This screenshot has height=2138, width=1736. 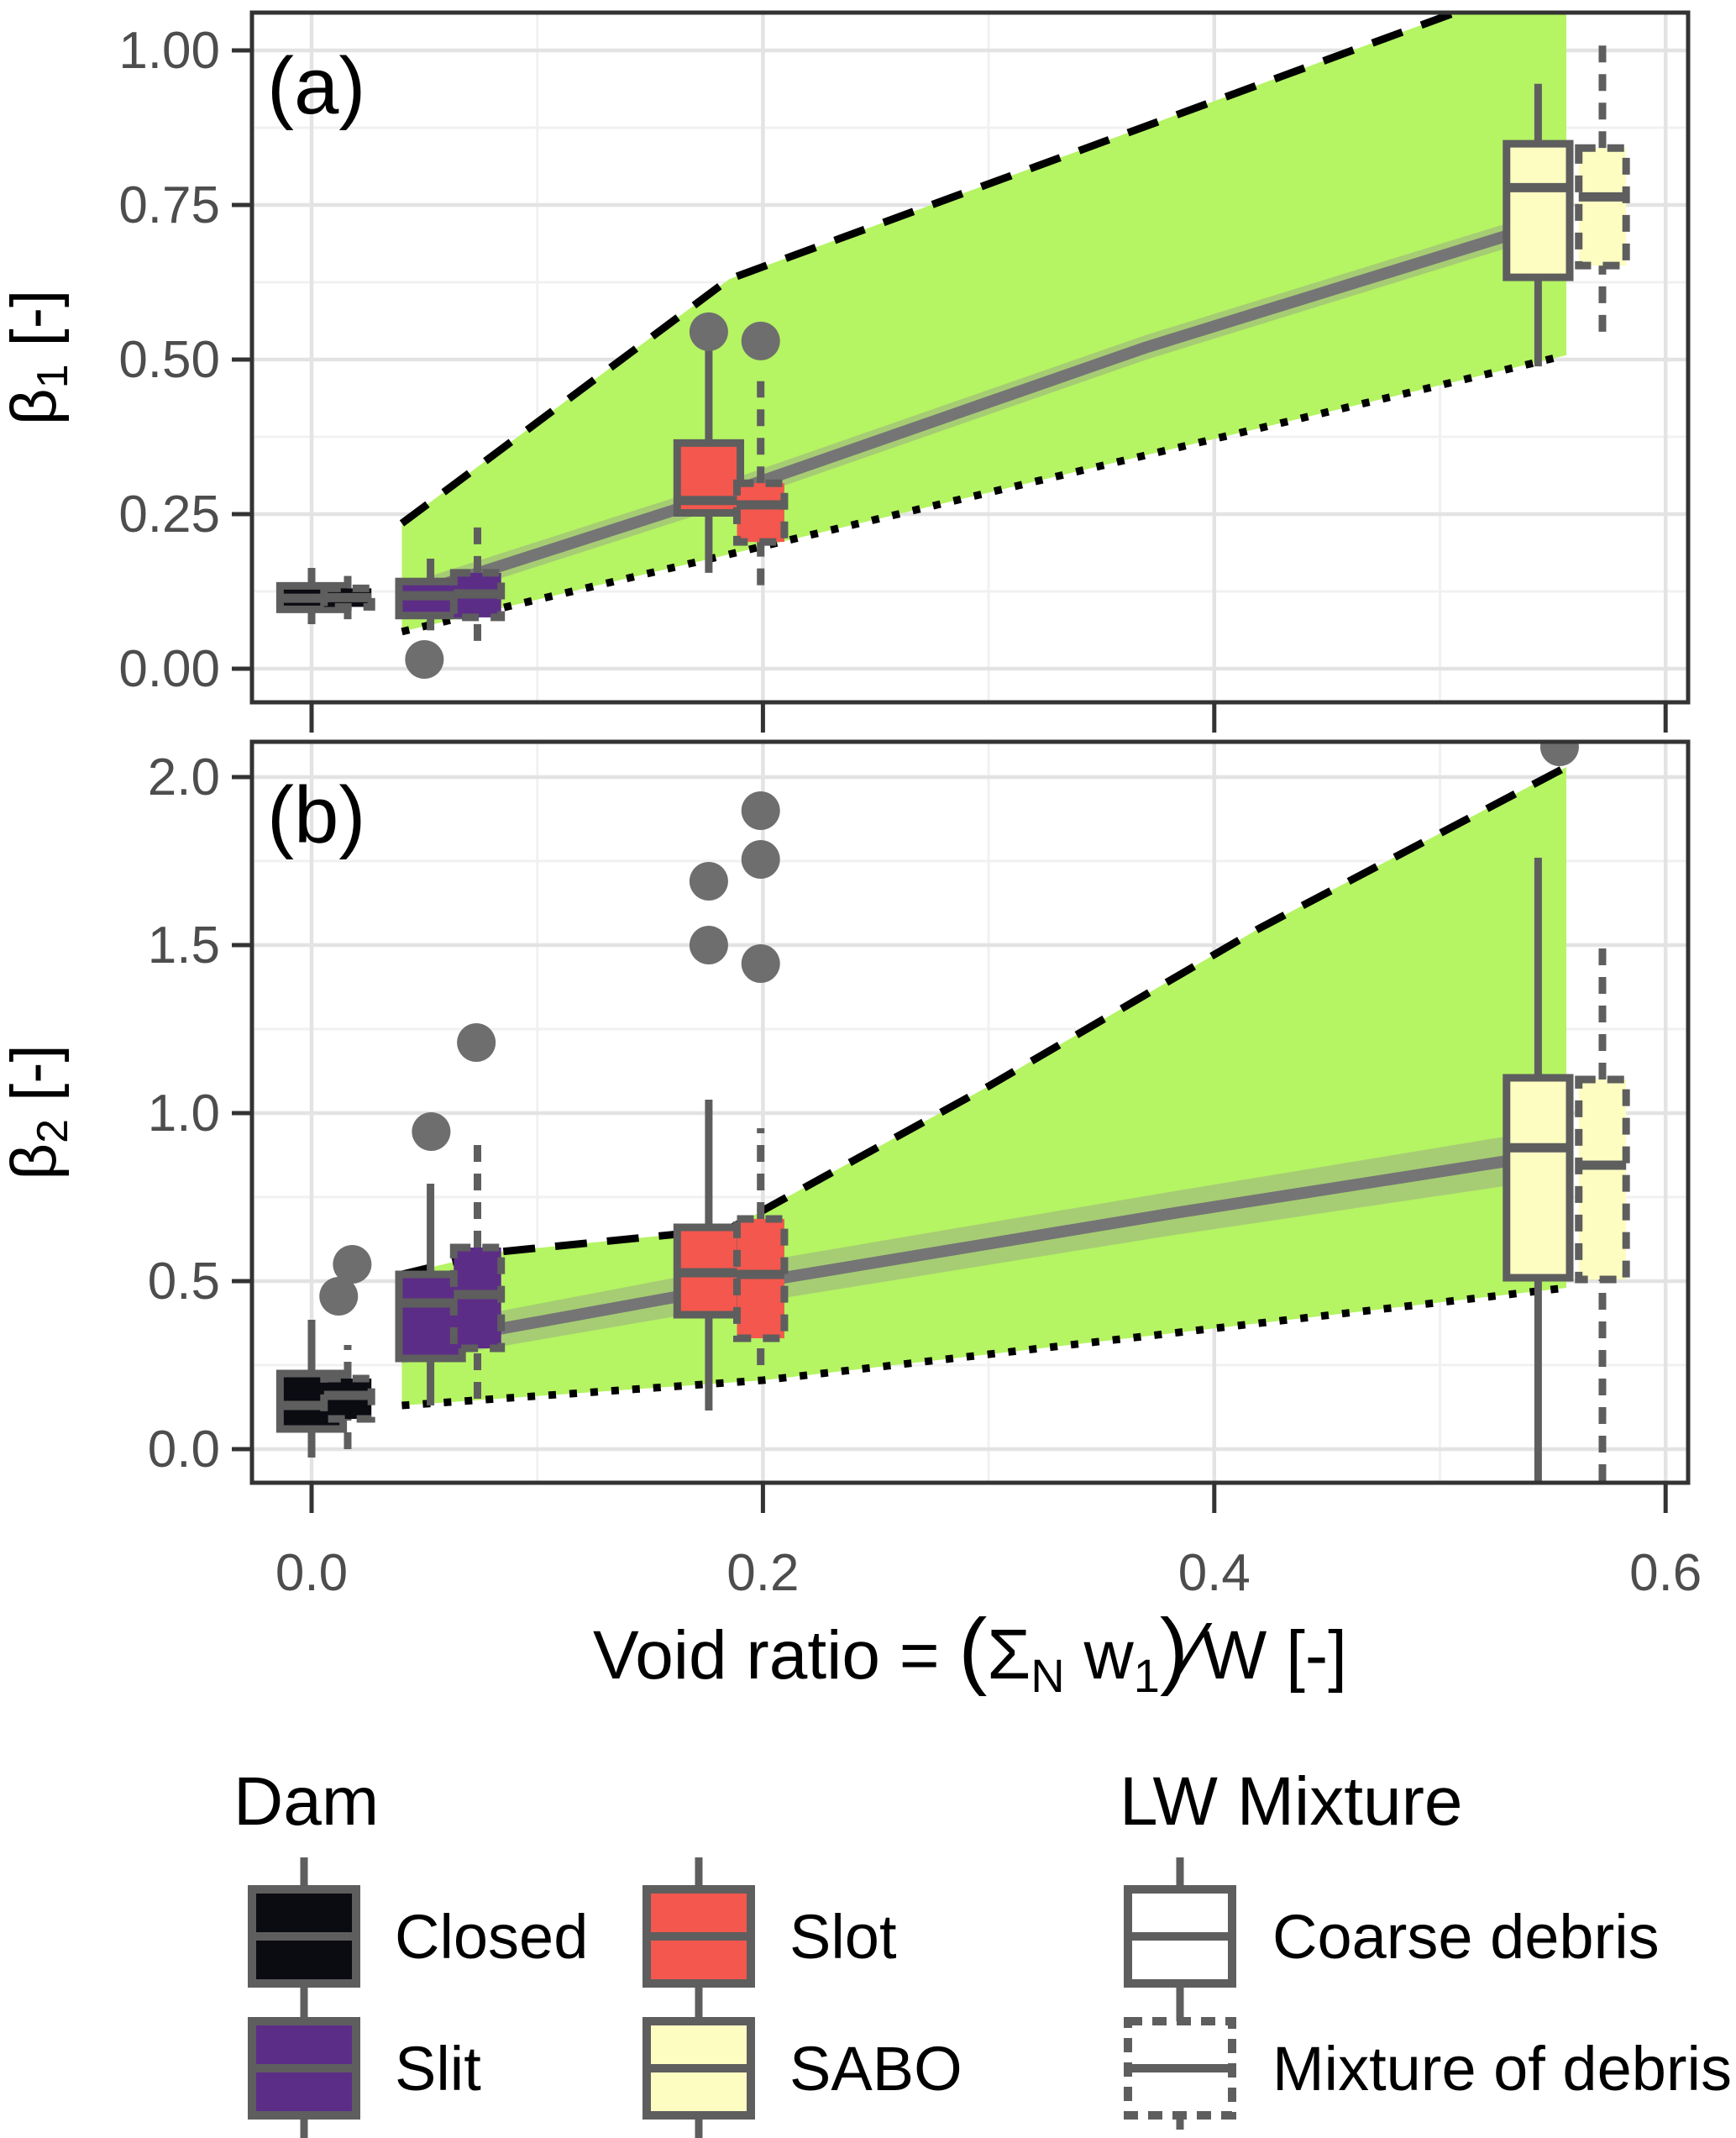 What do you see at coordinates (184, 777) in the screenshot?
I see `y-tick-label: 2.0` at bounding box center [184, 777].